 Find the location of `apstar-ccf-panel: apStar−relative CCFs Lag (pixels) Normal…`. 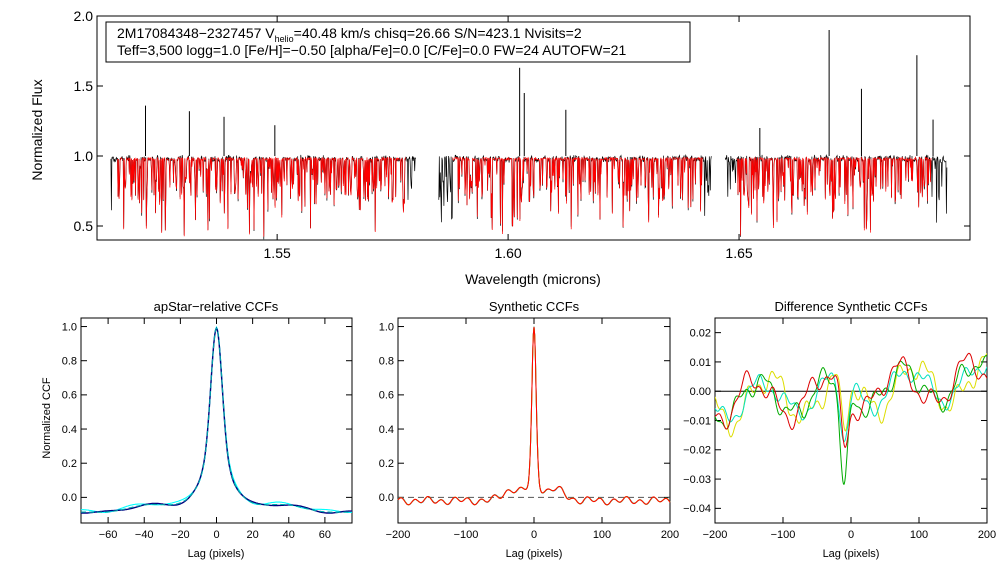

apstar-ccf-panel: apStar−relative CCFs Lag (pixels) Normal… is located at coordinates (197, 429).